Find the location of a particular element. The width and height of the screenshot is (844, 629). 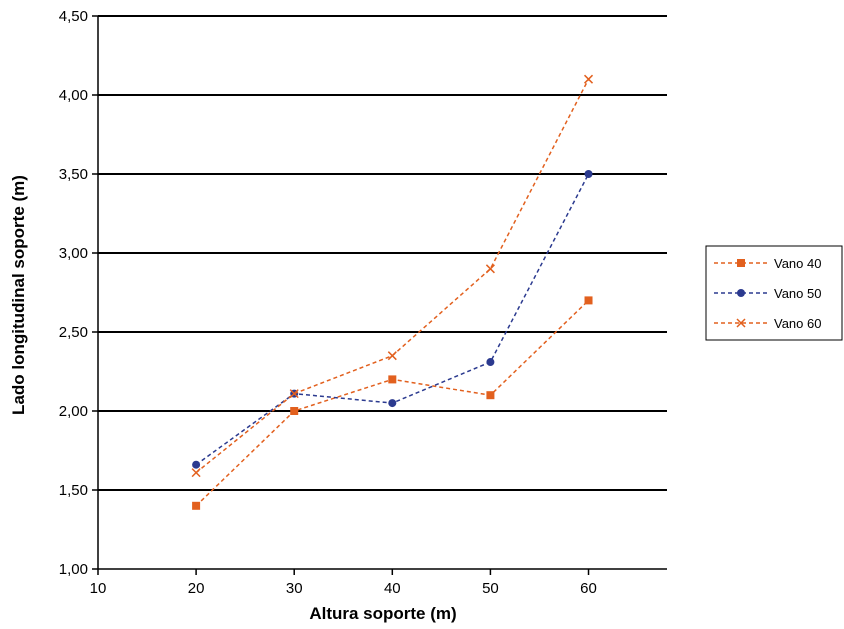

legend-label-vano-50: Vano 50 is located at coordinates (797, 293).